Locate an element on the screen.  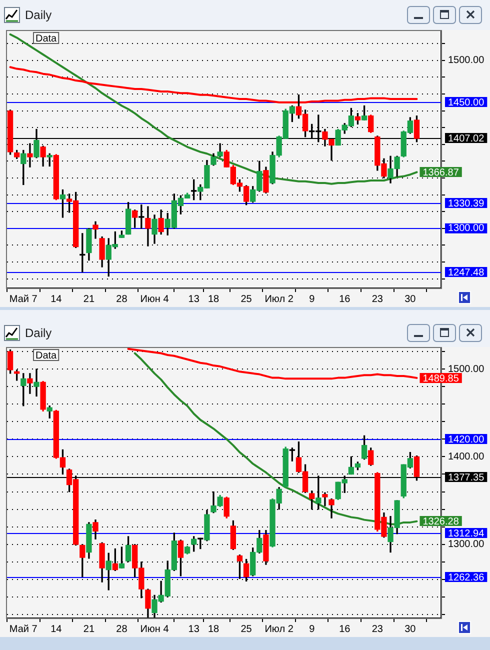
ref-line-label: 1330.39 is located at coordinates (466, 204).